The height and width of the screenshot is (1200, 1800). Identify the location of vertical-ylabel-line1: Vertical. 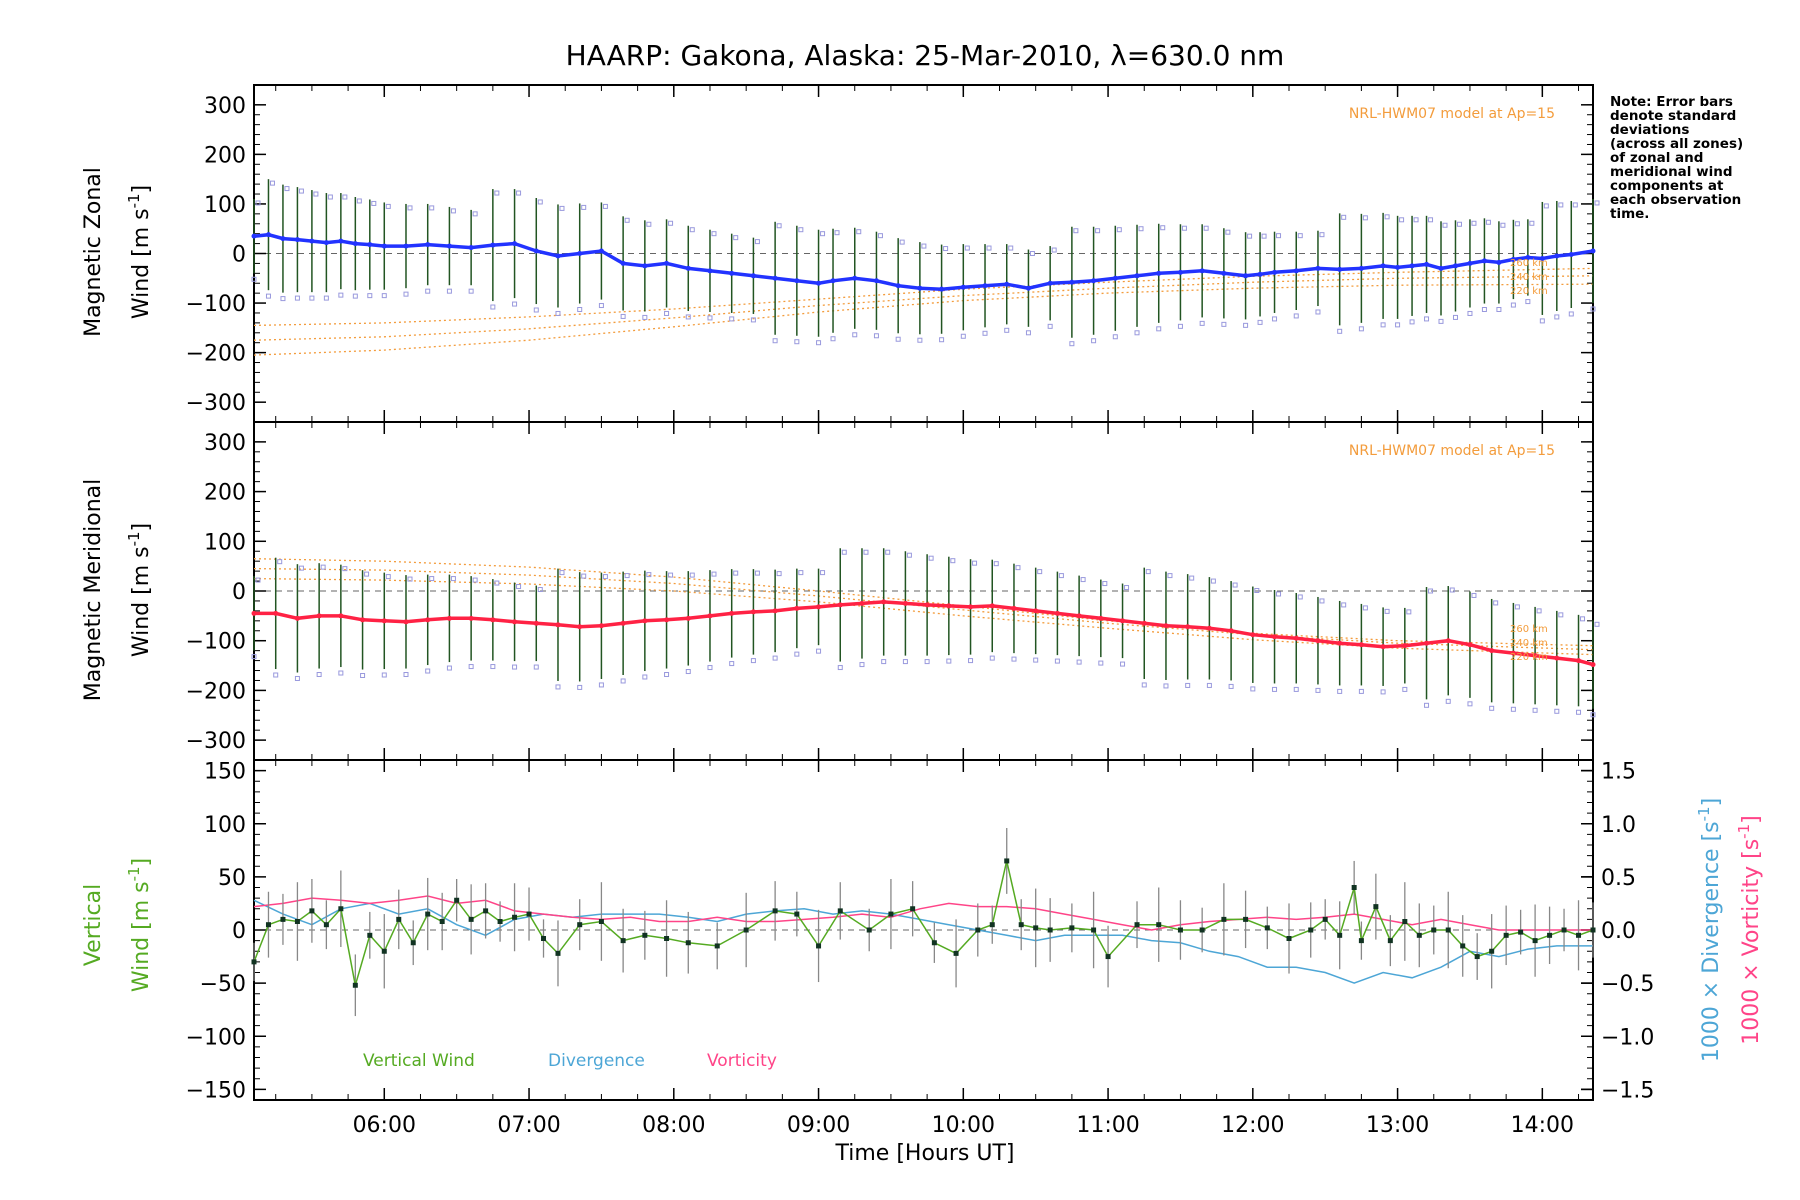
(93, 925).